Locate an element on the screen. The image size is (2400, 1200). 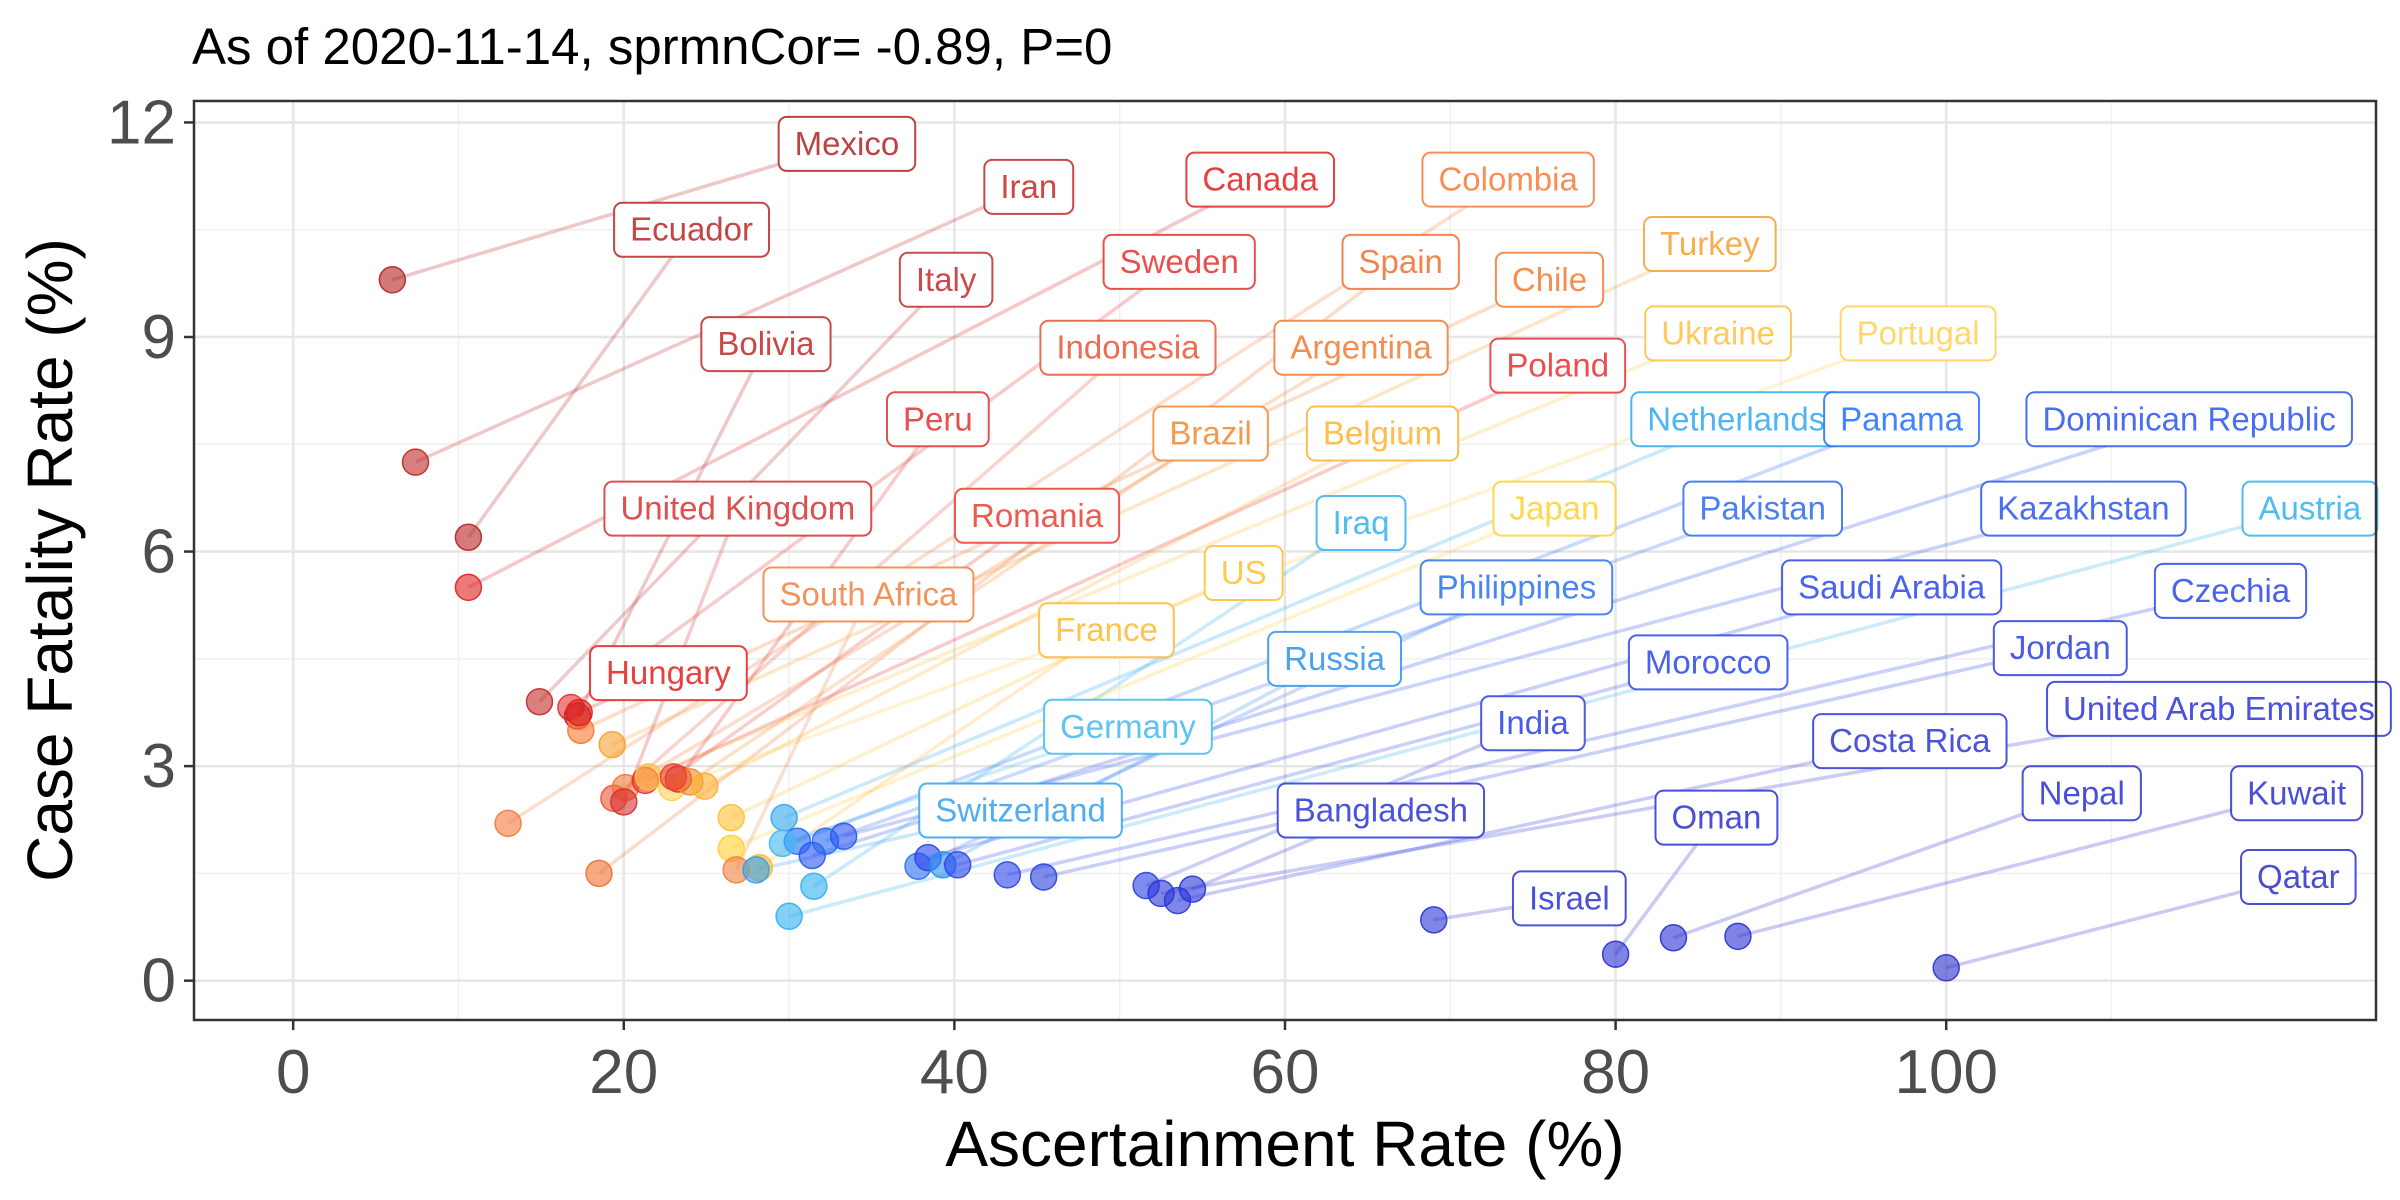
point-label: Spain is located at coordinates (1400, 261).